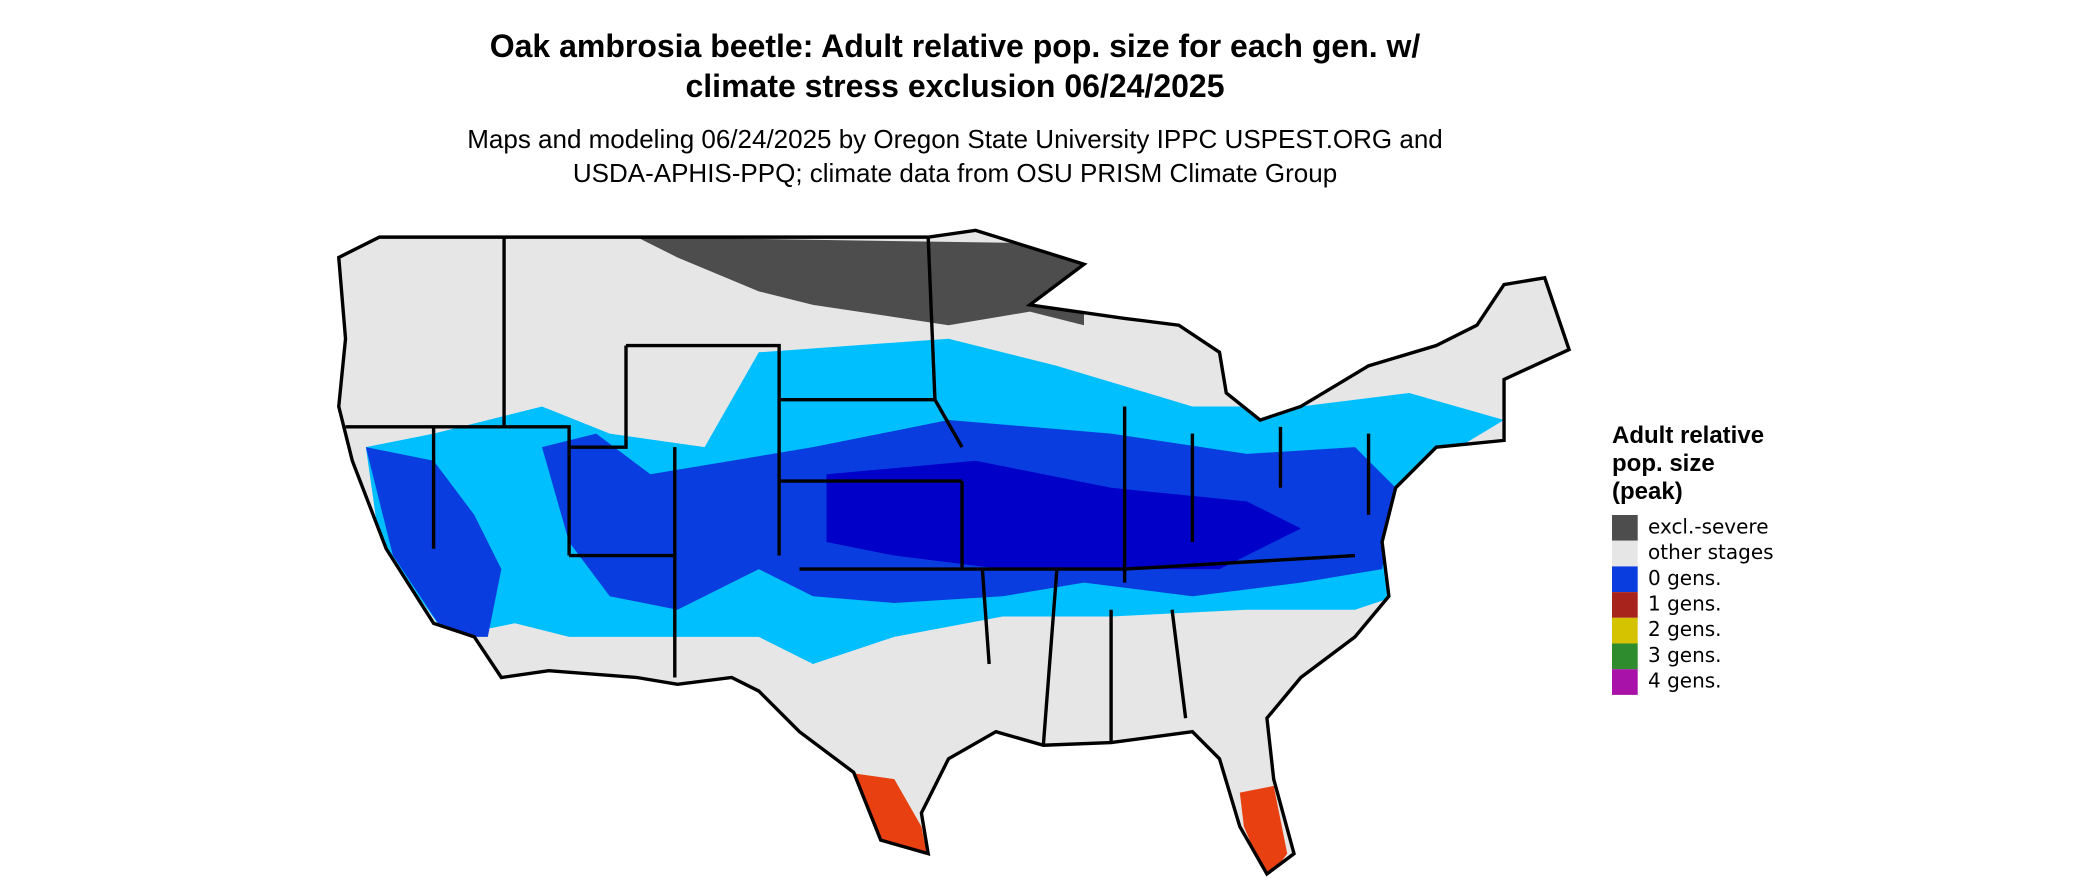 The height and width of the screenshot is (892, 2100). I want to click on title-line: climate stress exclusion 06/24/2025, so click(954, 86).